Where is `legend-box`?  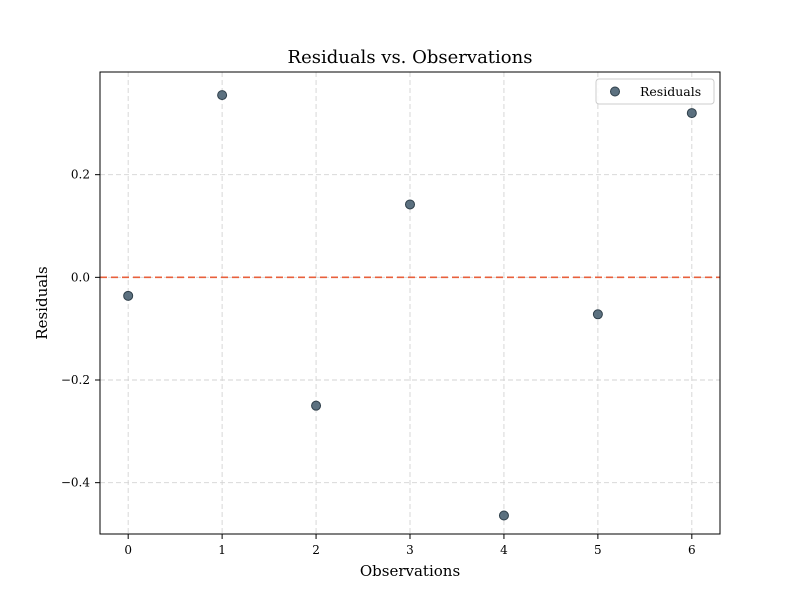
legend-box is located at coordinates (655, 91).